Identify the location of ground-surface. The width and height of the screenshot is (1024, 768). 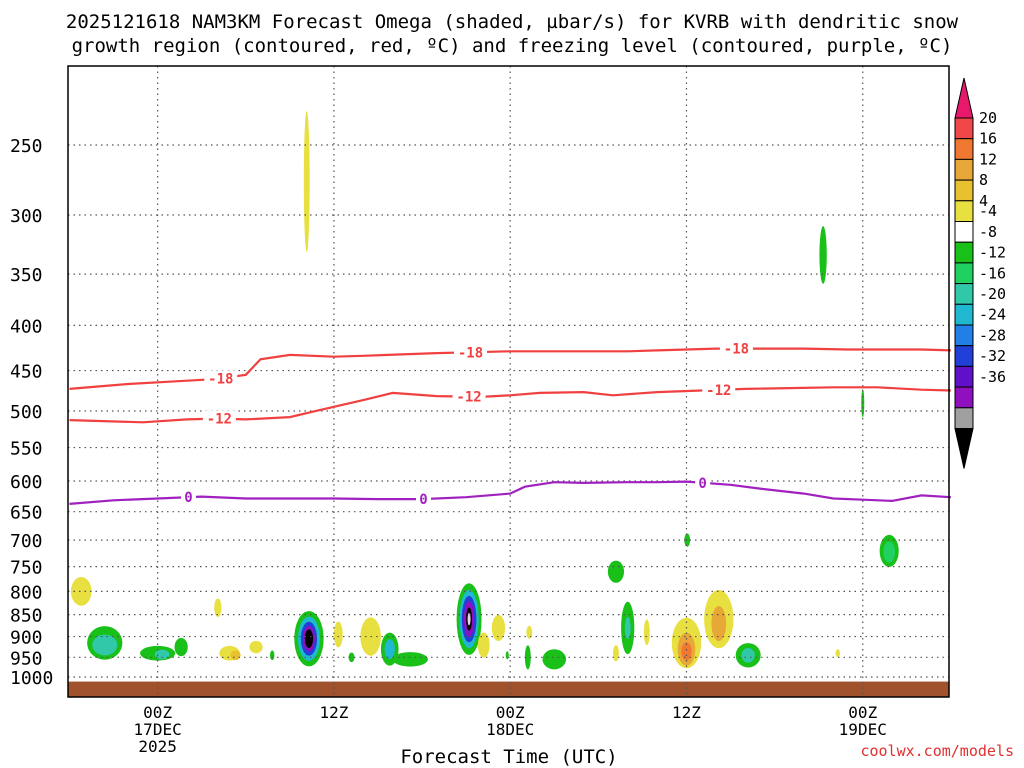
(508, 689).